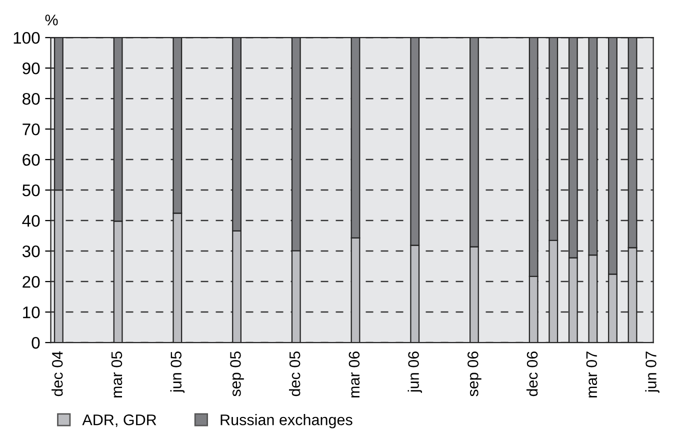 The height and width of the screenshot is (442, 677). I want to click on x-tick-label: jun 07, so click(652, 372).